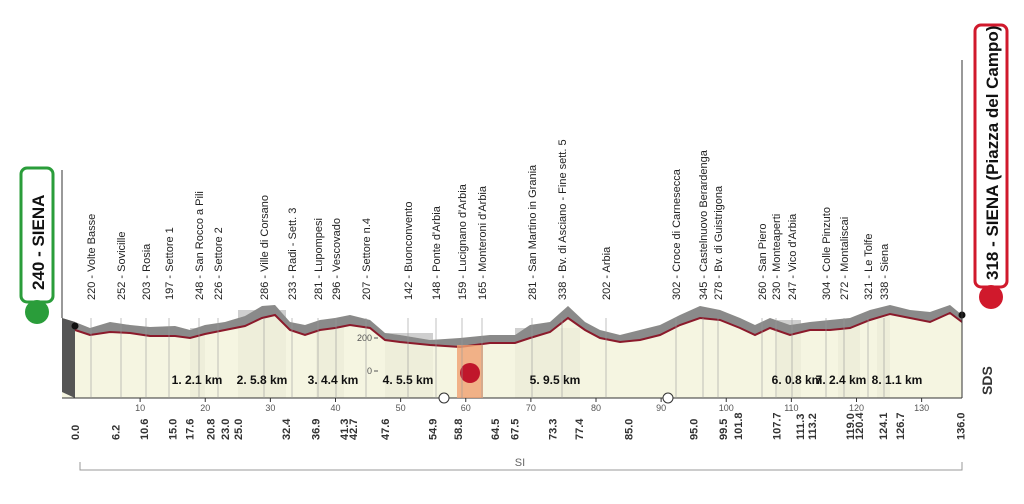 Image resolution: width=1024 pixels, height=504 pixels. Describe the element at coordinates (533, 232) in the screenshot. I see `waypoint-label: 281 - San Martino in Grania` at that location.